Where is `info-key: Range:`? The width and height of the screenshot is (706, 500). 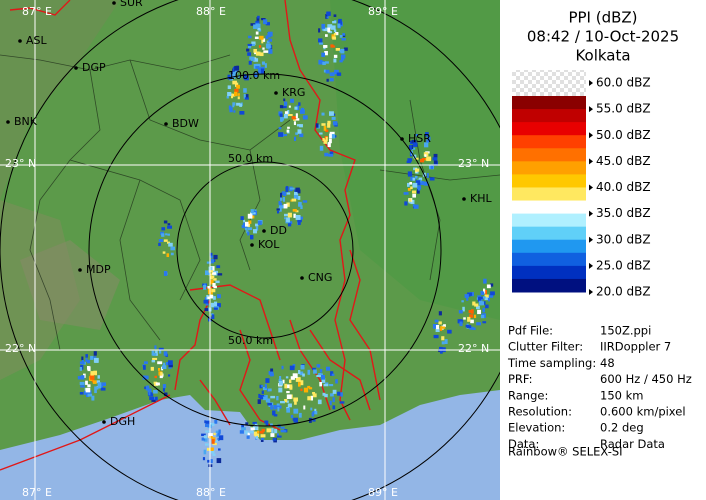 info-key: Range: is located at coordinates (528, 395).